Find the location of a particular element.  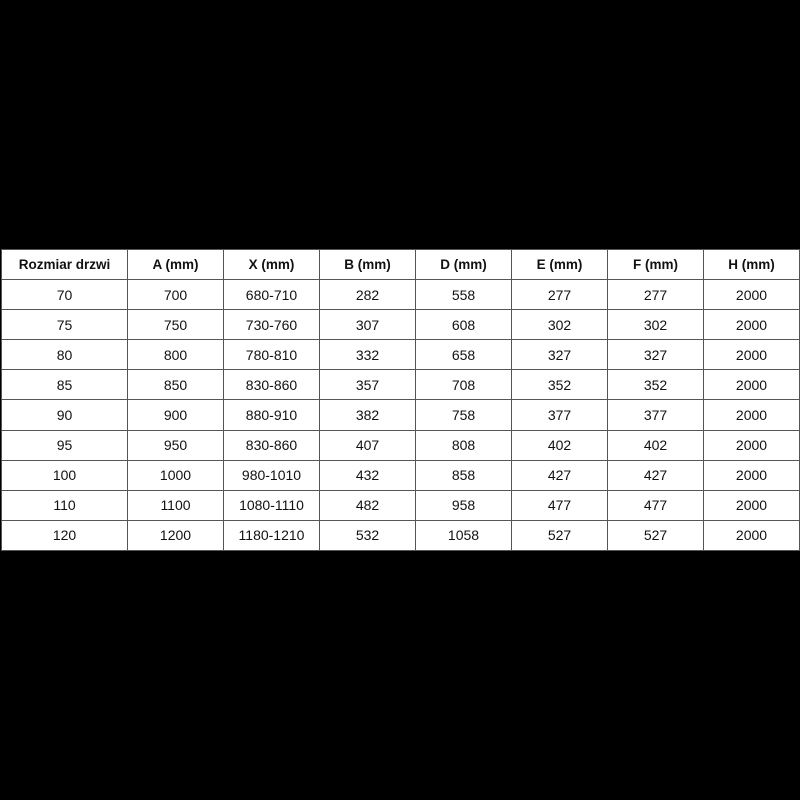

table-cell: 482 is located at coordinates (367, 505).